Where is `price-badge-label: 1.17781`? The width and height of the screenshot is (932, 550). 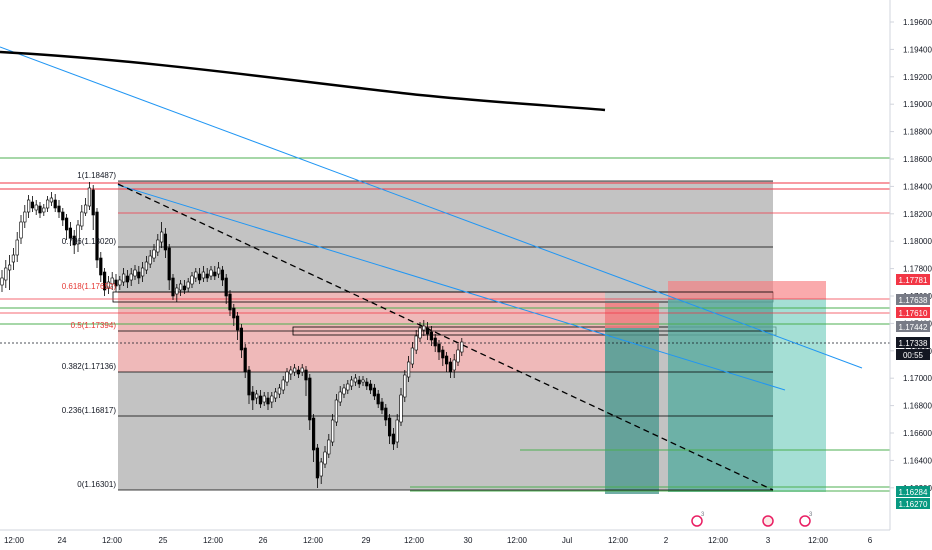
price-badge-label: 1.17781 is located at coordinates (913, 280).